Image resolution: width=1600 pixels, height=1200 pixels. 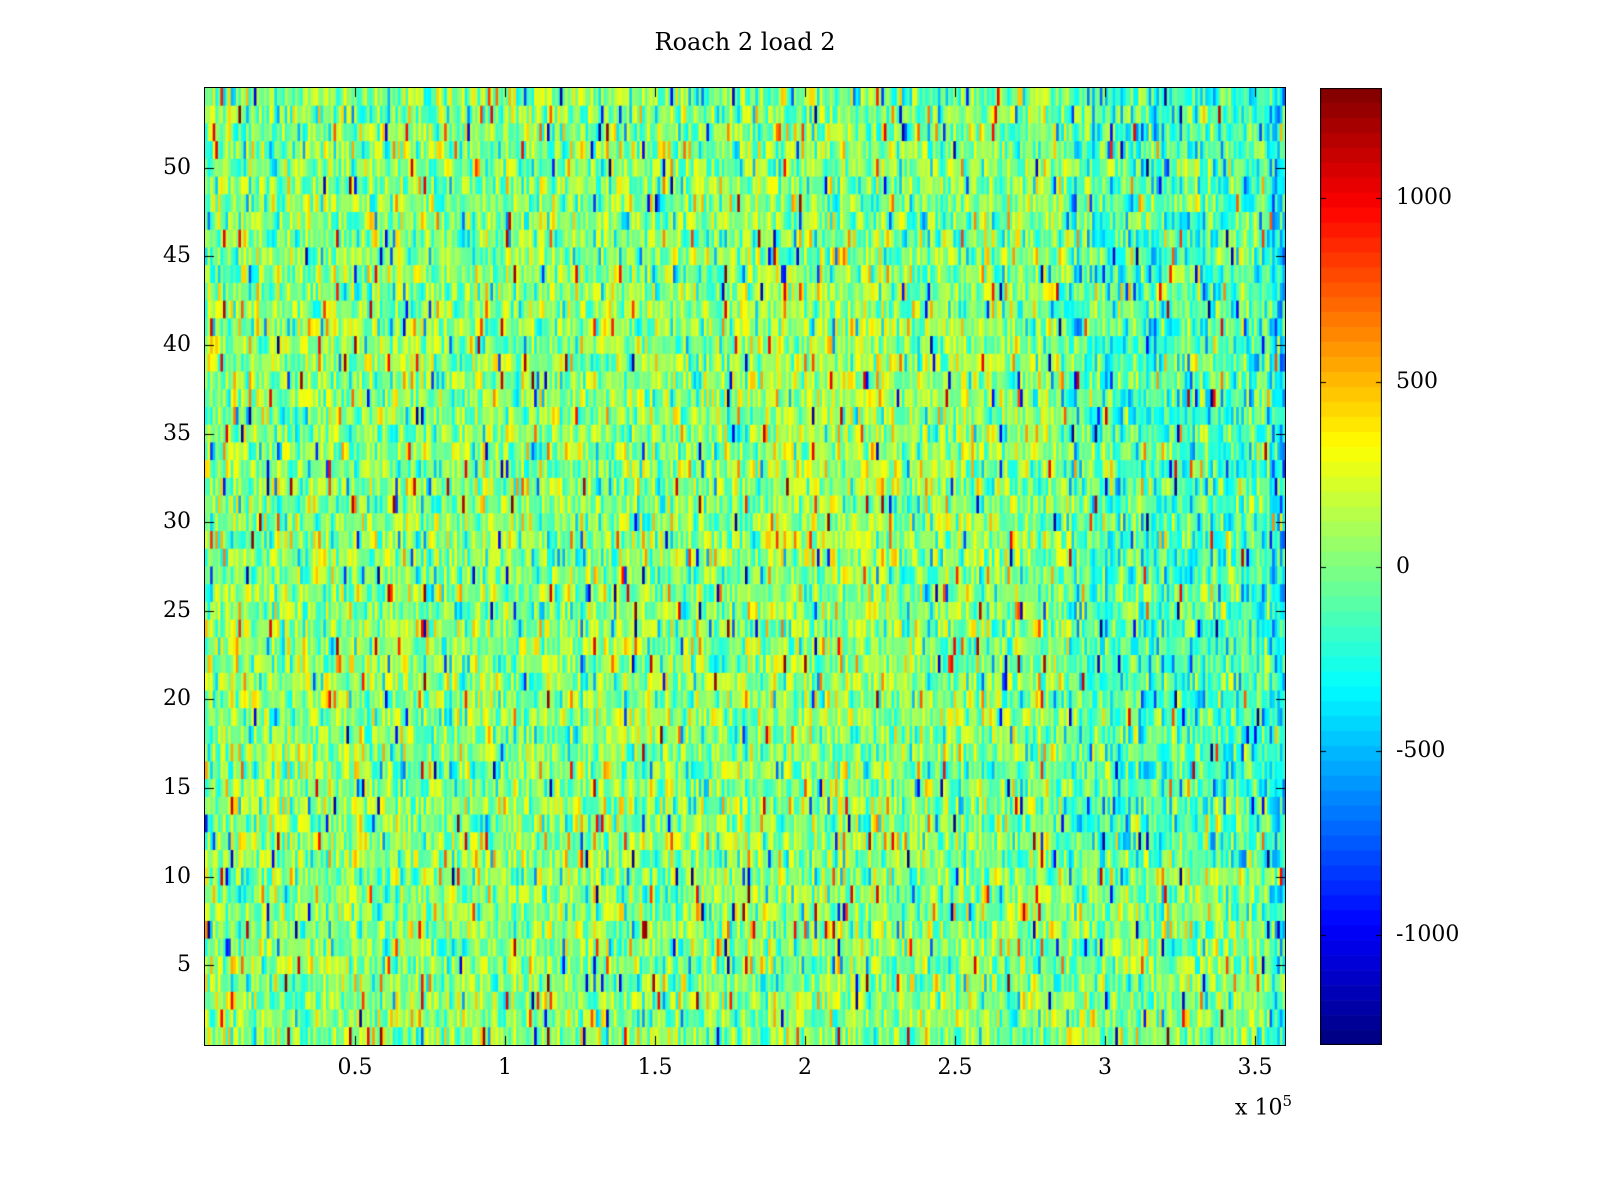 I want to click on x-axis-tick-label: 1.5, so click(x=655, y=1067).